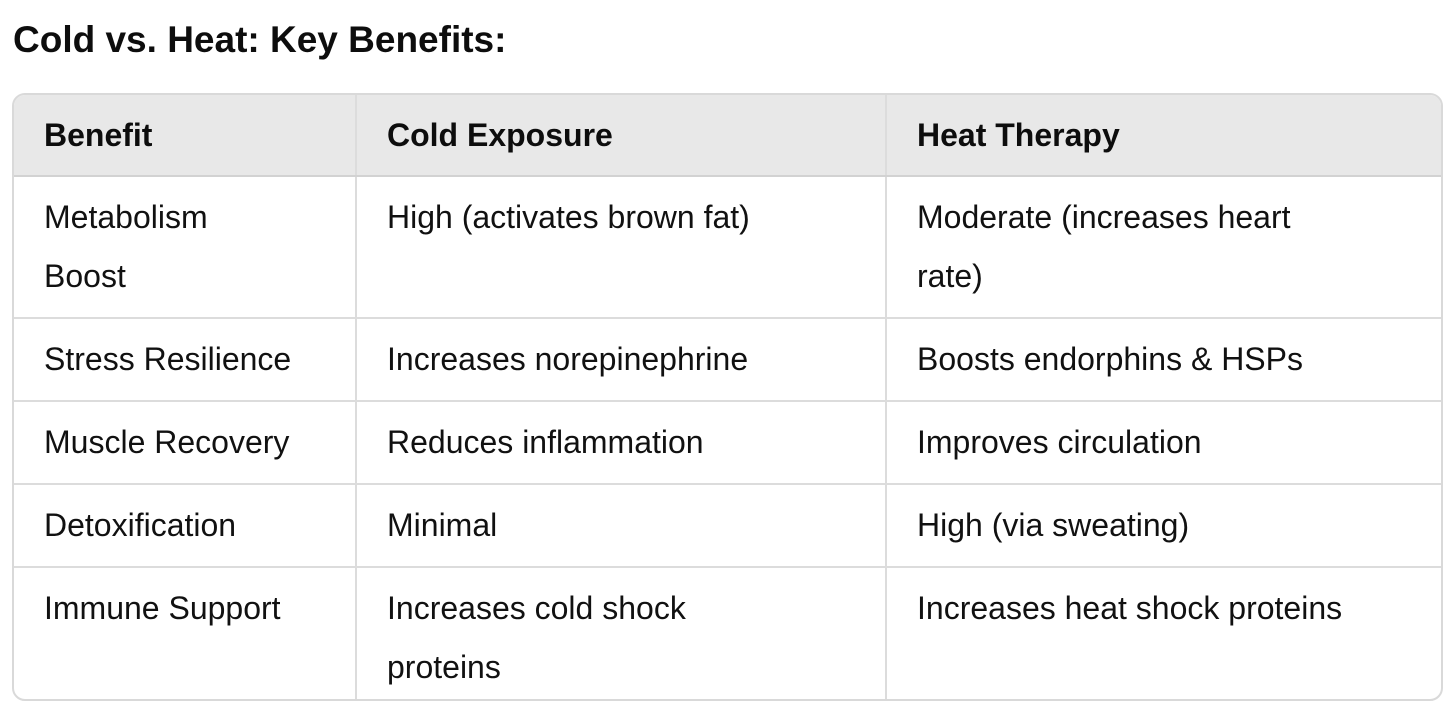 The width and height of the screenshot is (1456, 720). Describe the element at coordinates (1163, 525) in the screenshot. I see `cell-heat-therapy: High (via sweating)` at that location.